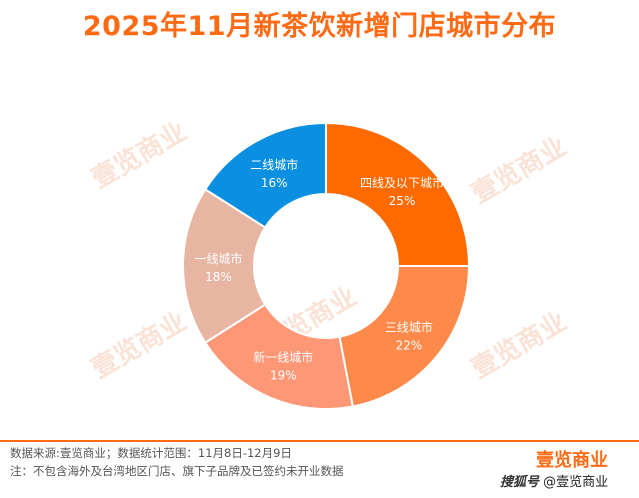  Describe the element at coordinates (283, 357) in the screenshot. I see `slice-label: 新一线城市` at that location.